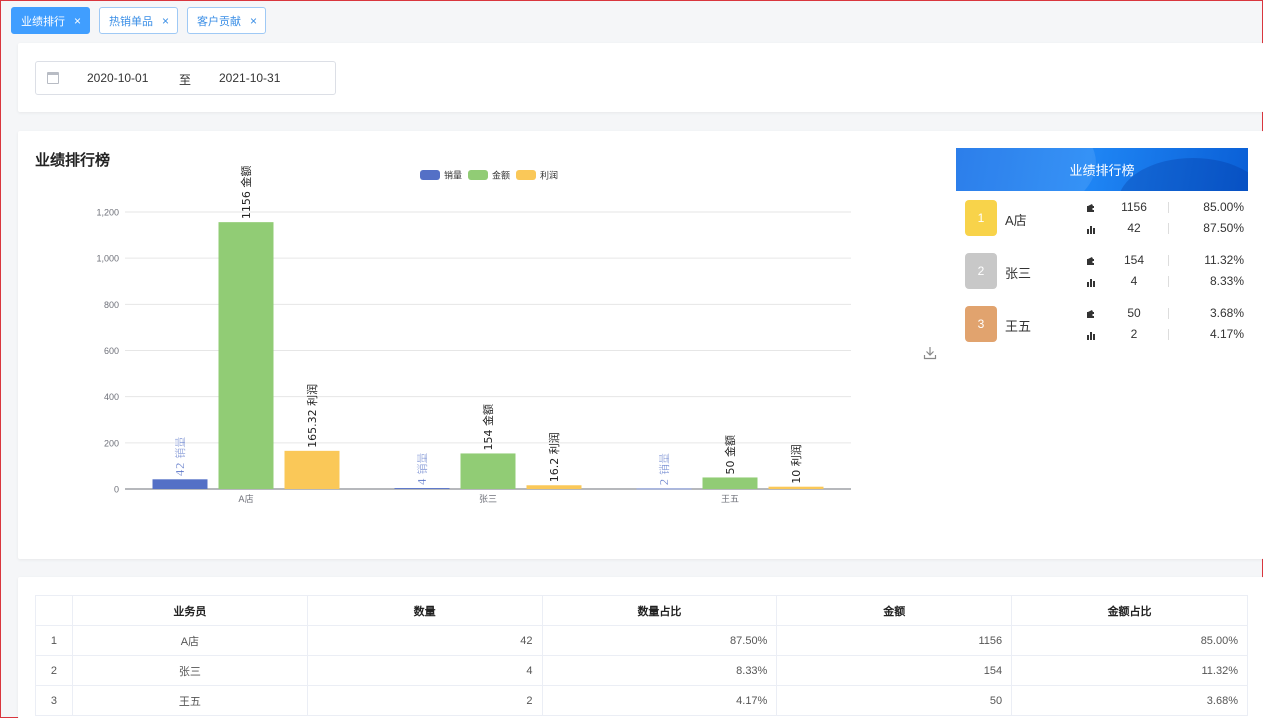  What do you see at coordinates (111, 397) in the screenshot?
I see `y-tick-label: 400` at bounding box center [111, 397].